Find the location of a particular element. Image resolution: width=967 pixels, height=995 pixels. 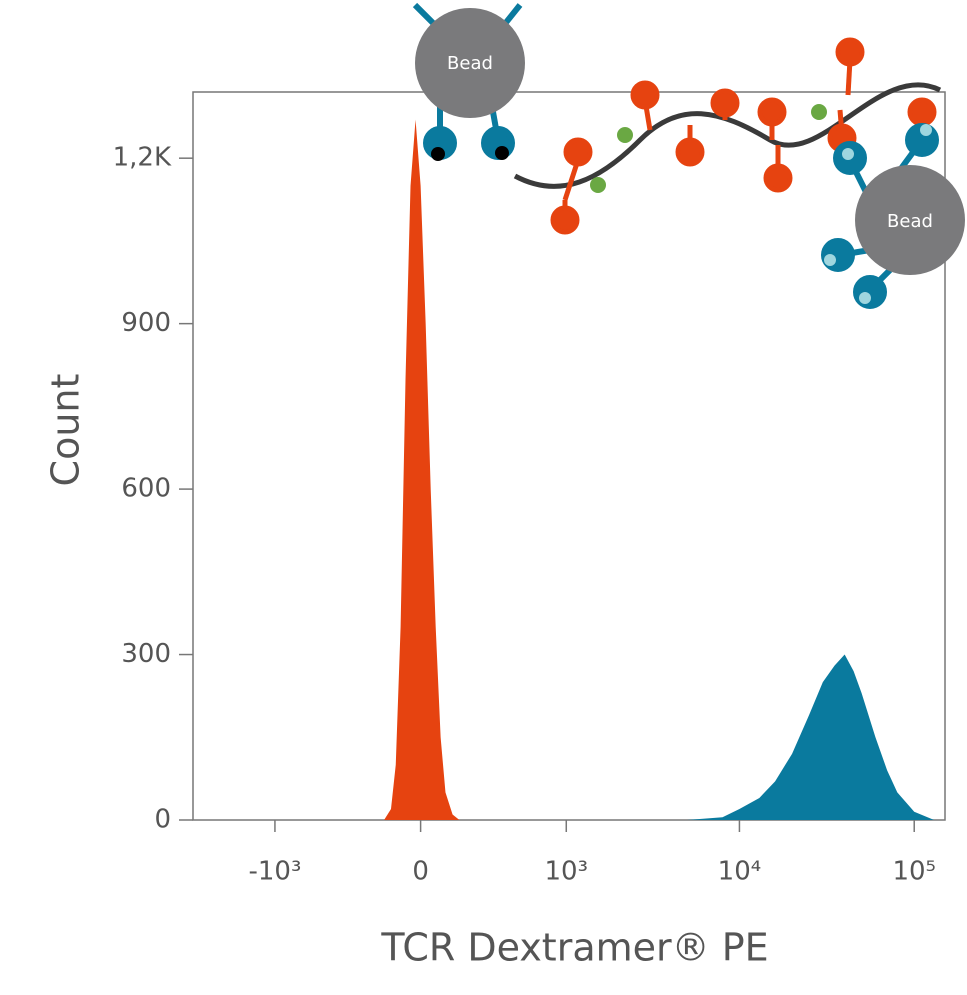

y-tick-label: 600 is located at coordinates (146, 489).